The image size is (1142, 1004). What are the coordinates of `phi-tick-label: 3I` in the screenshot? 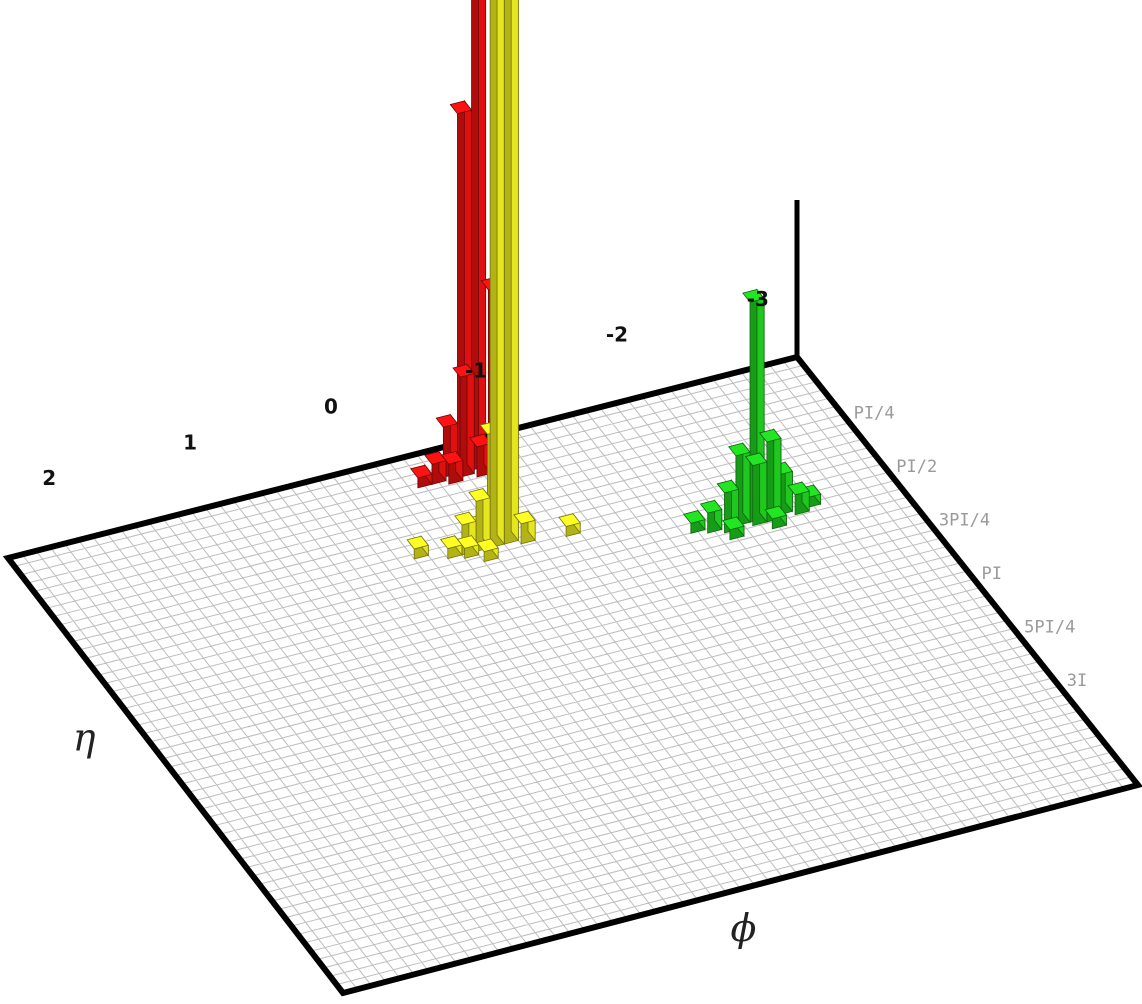 It's located at (1077, 681).